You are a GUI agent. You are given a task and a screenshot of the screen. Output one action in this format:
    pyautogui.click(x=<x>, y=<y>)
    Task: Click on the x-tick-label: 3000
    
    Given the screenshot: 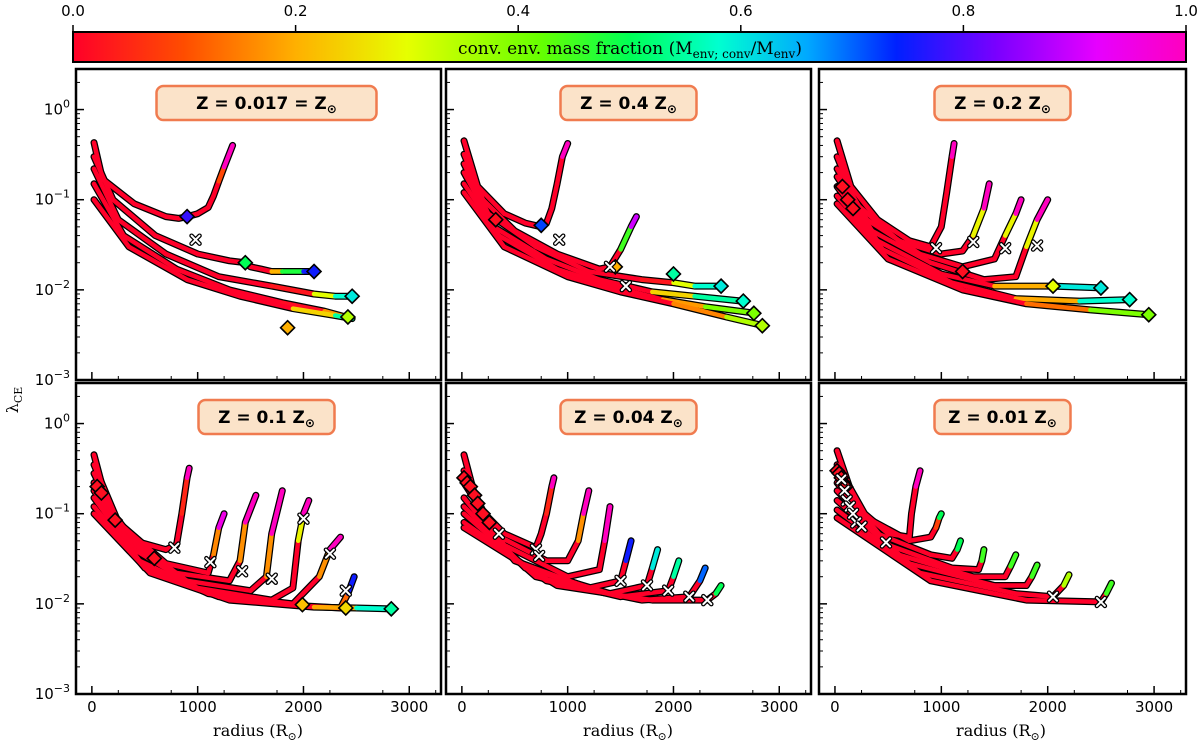 What is the action you would take?
    pyautogui.click(x=1154, y=707)
    